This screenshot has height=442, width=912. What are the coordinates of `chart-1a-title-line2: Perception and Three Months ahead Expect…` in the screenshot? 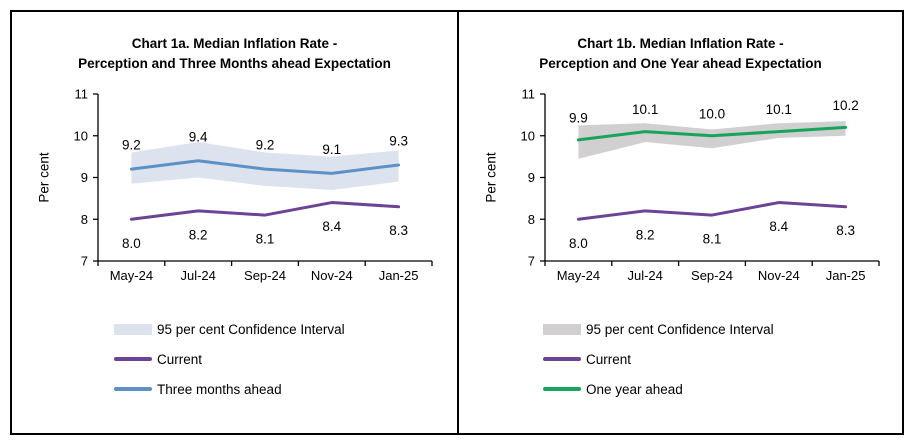 It's located at (234, 63).